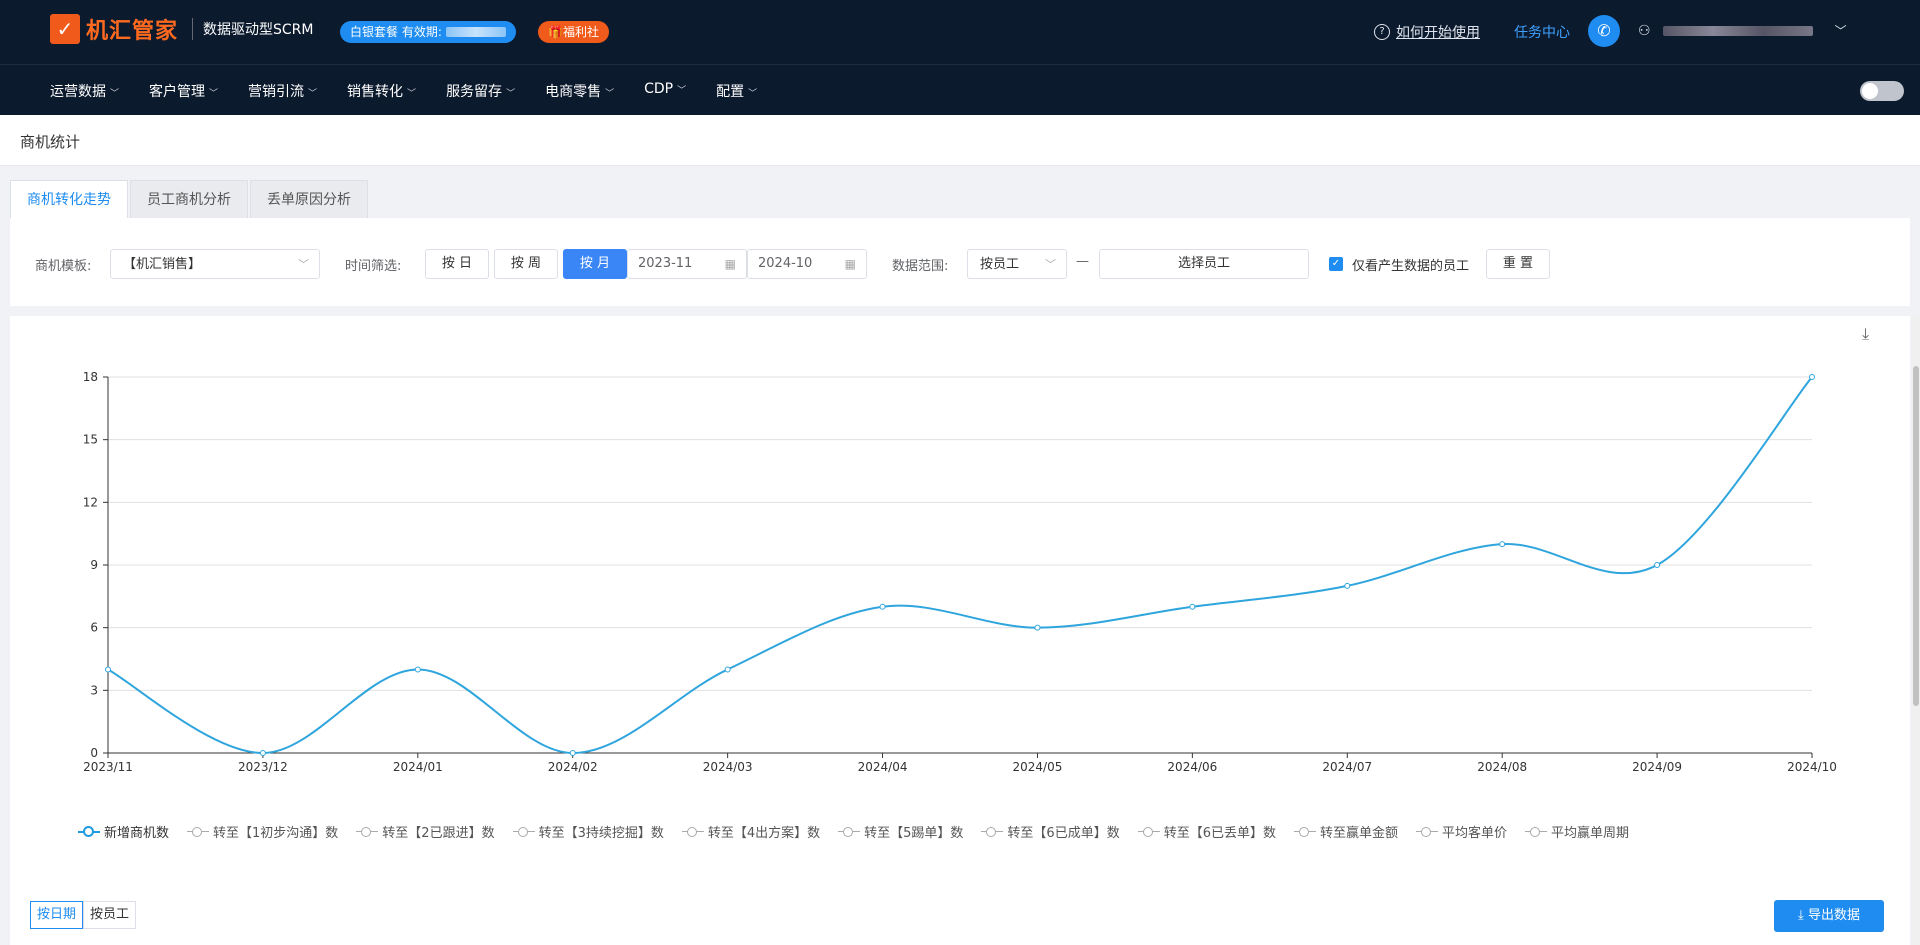  Describe the element at coordinates (215, 264) in the screenshot. I see `template-select: 【机汇销售】 ﹀` at that location.